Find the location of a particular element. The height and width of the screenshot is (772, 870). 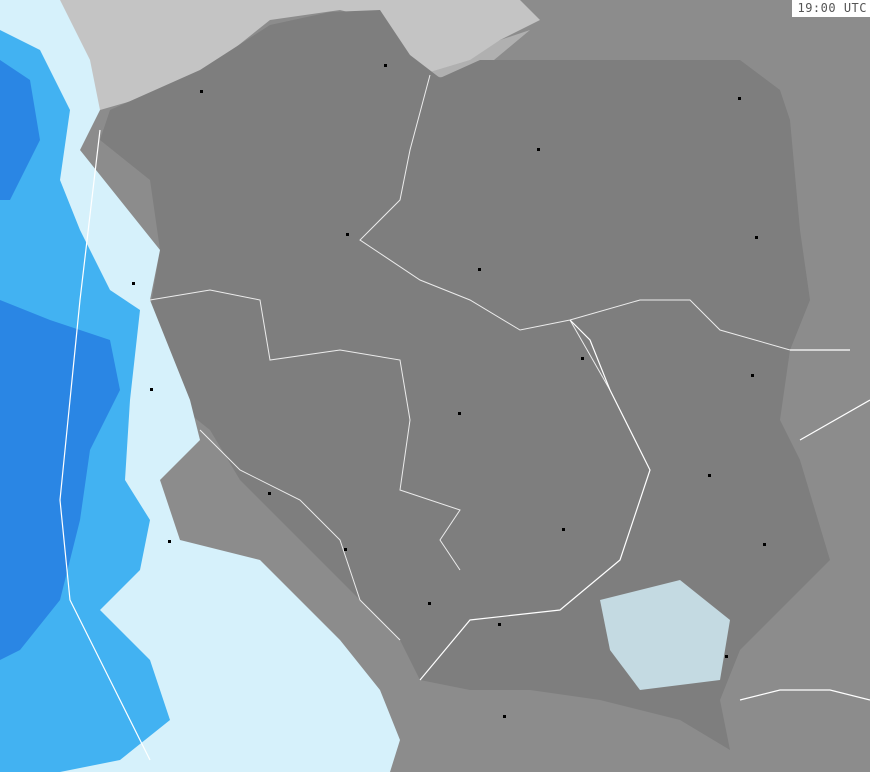

vistula-lagoon is located at coordinates (475, 55).